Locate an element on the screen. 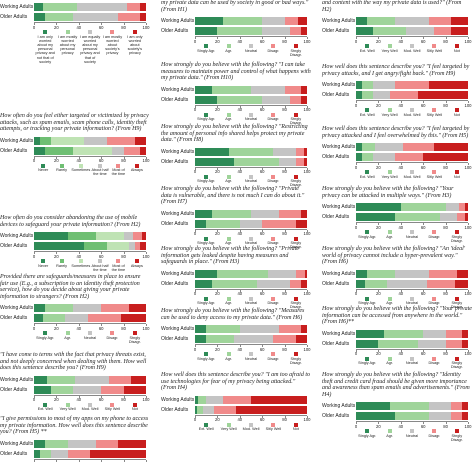 This screenshot has height=462, width=474. legend-label: Sometimes is located at coordinates (81, 265).